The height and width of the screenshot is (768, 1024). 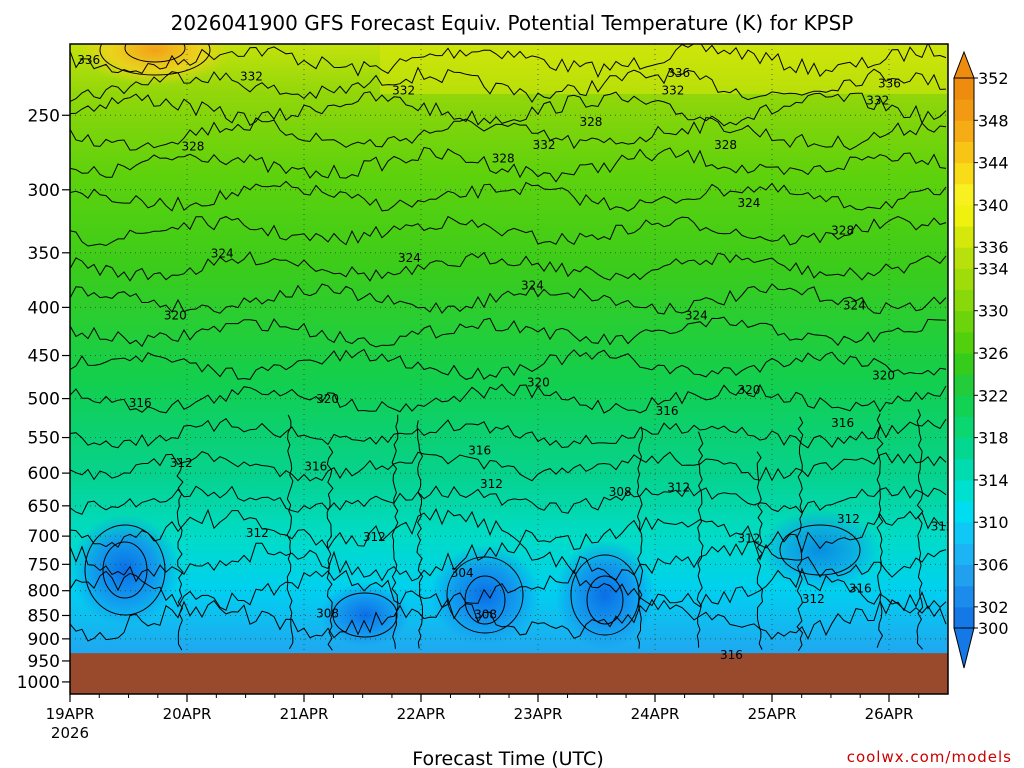 I want to click on x-tick-label: 25APR, so click(x=772, y=714).